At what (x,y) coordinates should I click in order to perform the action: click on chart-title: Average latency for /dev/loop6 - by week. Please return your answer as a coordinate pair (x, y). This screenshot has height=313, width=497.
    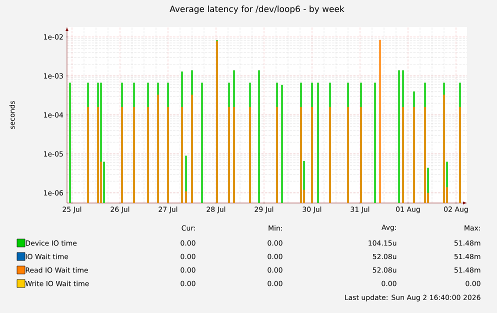
    Looking at the image, I should click on (257, 10).